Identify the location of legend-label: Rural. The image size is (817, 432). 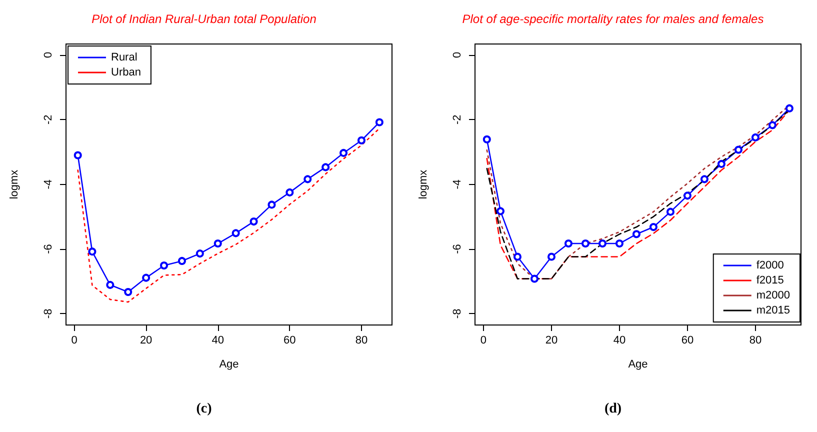
(124, 58).